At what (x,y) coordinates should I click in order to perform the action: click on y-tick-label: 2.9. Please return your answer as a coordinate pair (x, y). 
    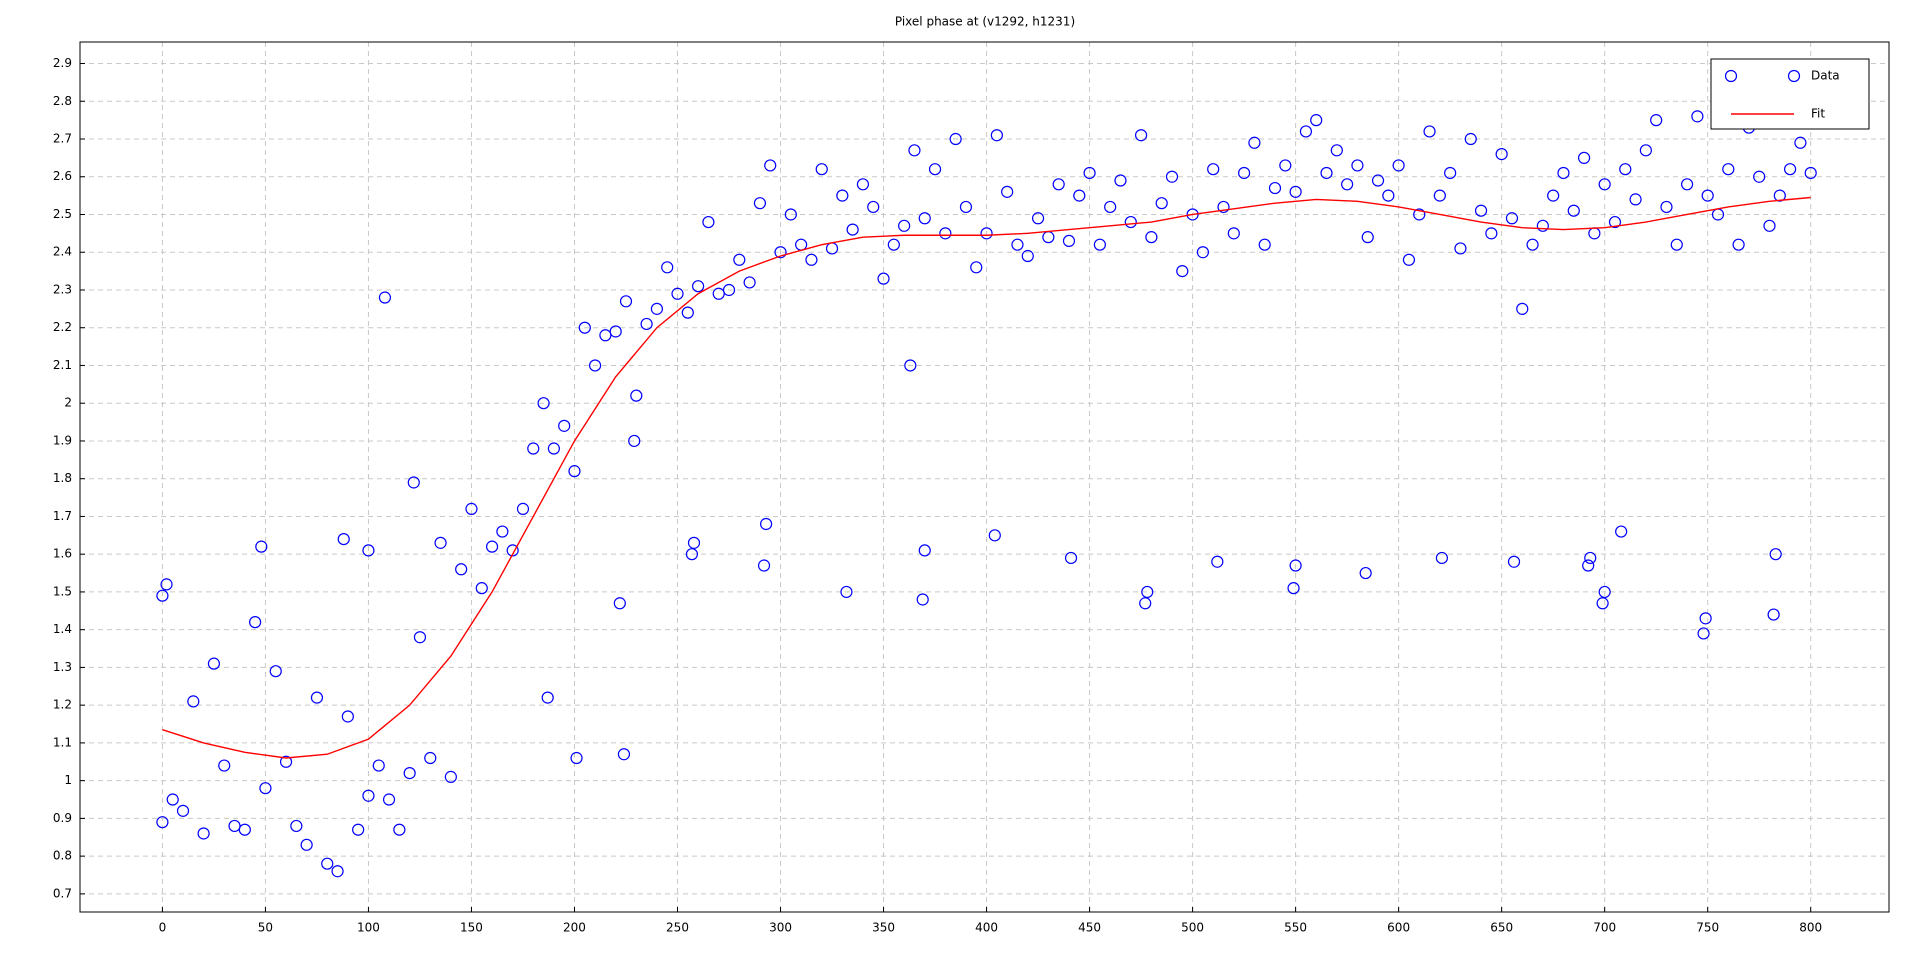
    Looking at the image, I should click on (62, 63).